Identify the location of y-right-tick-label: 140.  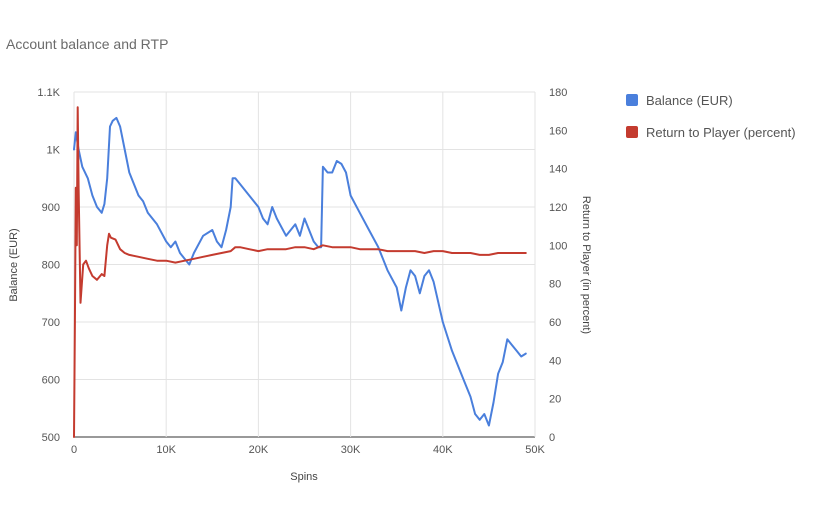
(558, 170).